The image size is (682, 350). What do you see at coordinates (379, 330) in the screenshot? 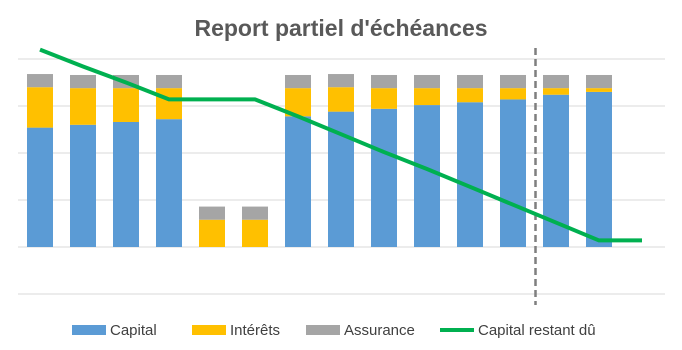
I see `legend-label: Assurance` at bounding box center [379, 330].